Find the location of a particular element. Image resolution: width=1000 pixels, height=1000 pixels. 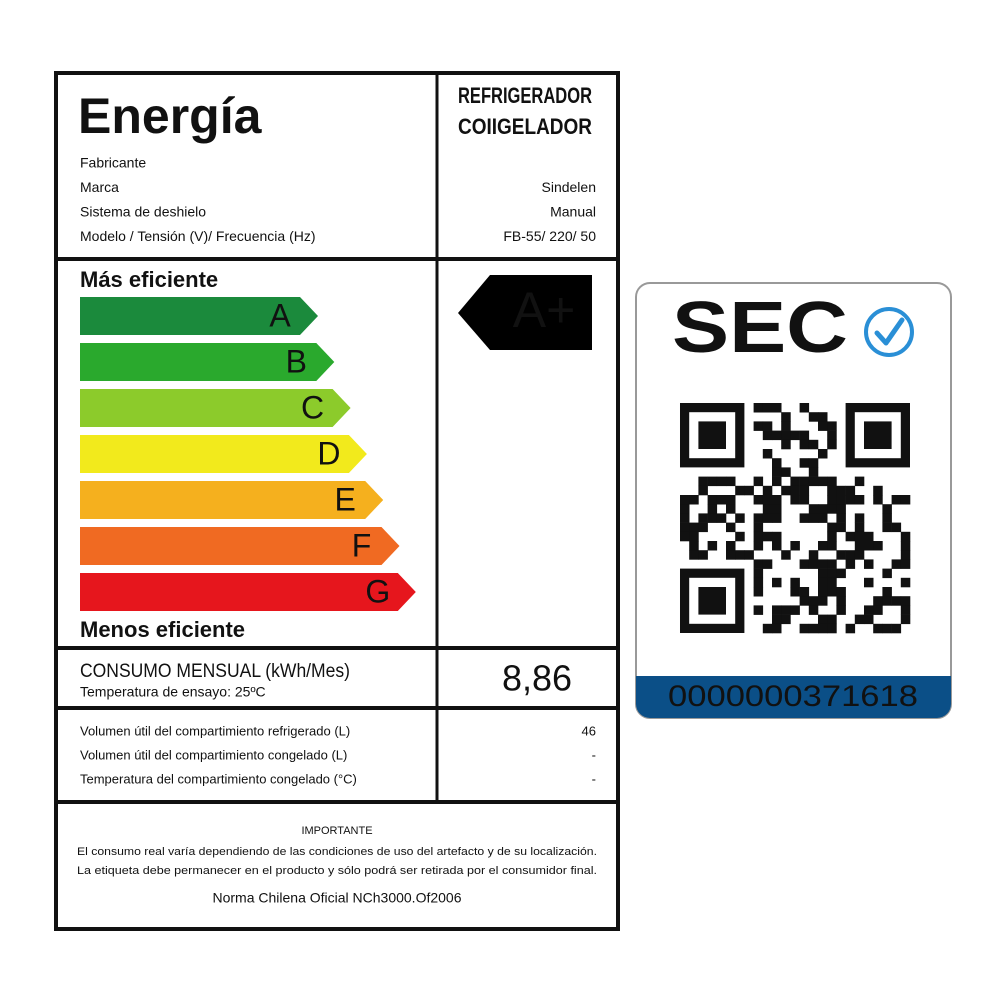

spec-value: - is located at coordinates (594, 778).